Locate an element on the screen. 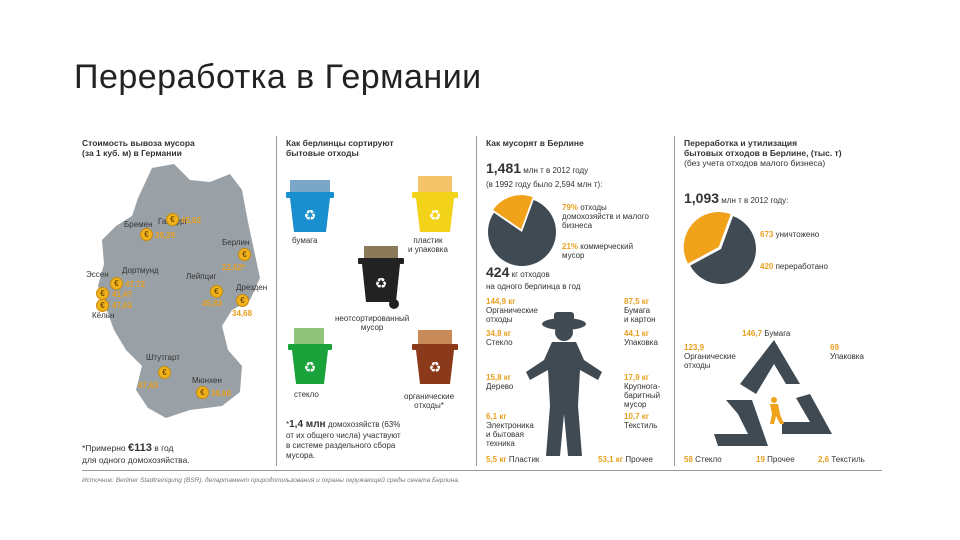  panel3-total-sub: (в 1992 году было 2,594 млн т): is located at coordinates (544, 184).